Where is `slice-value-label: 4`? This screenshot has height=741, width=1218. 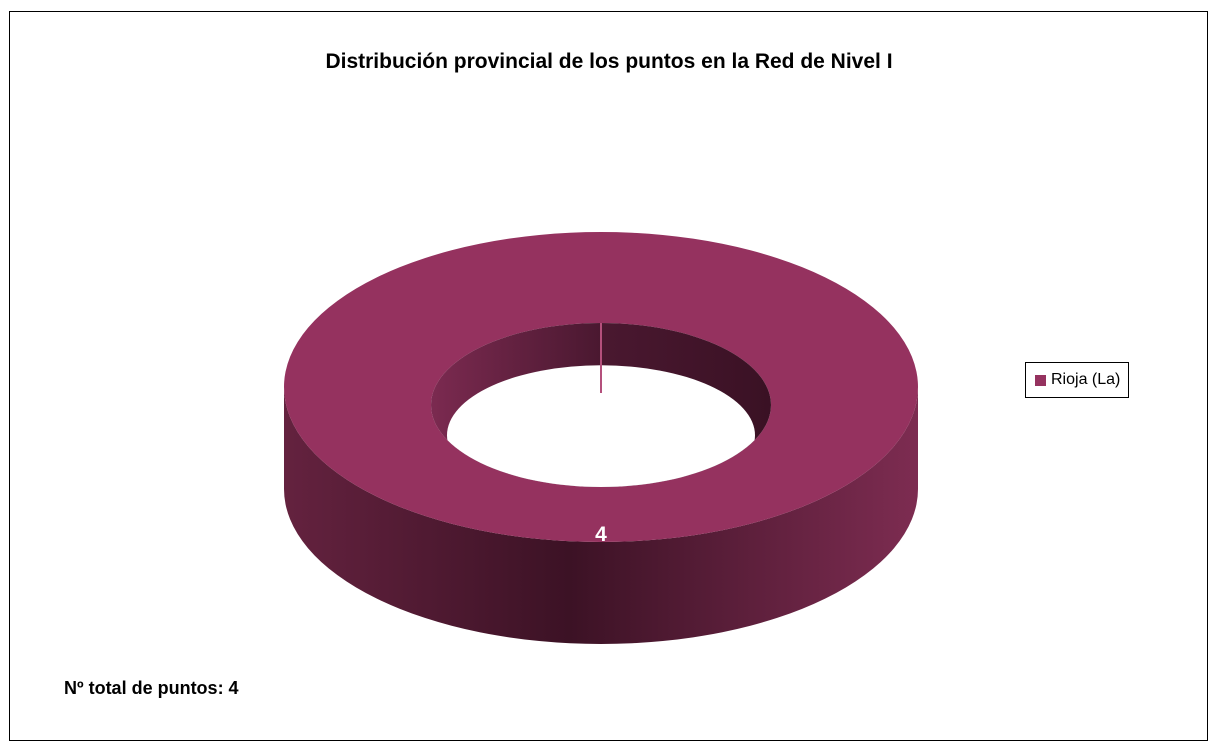 slice-value-label: 4 is located at coordinates (601, 534).